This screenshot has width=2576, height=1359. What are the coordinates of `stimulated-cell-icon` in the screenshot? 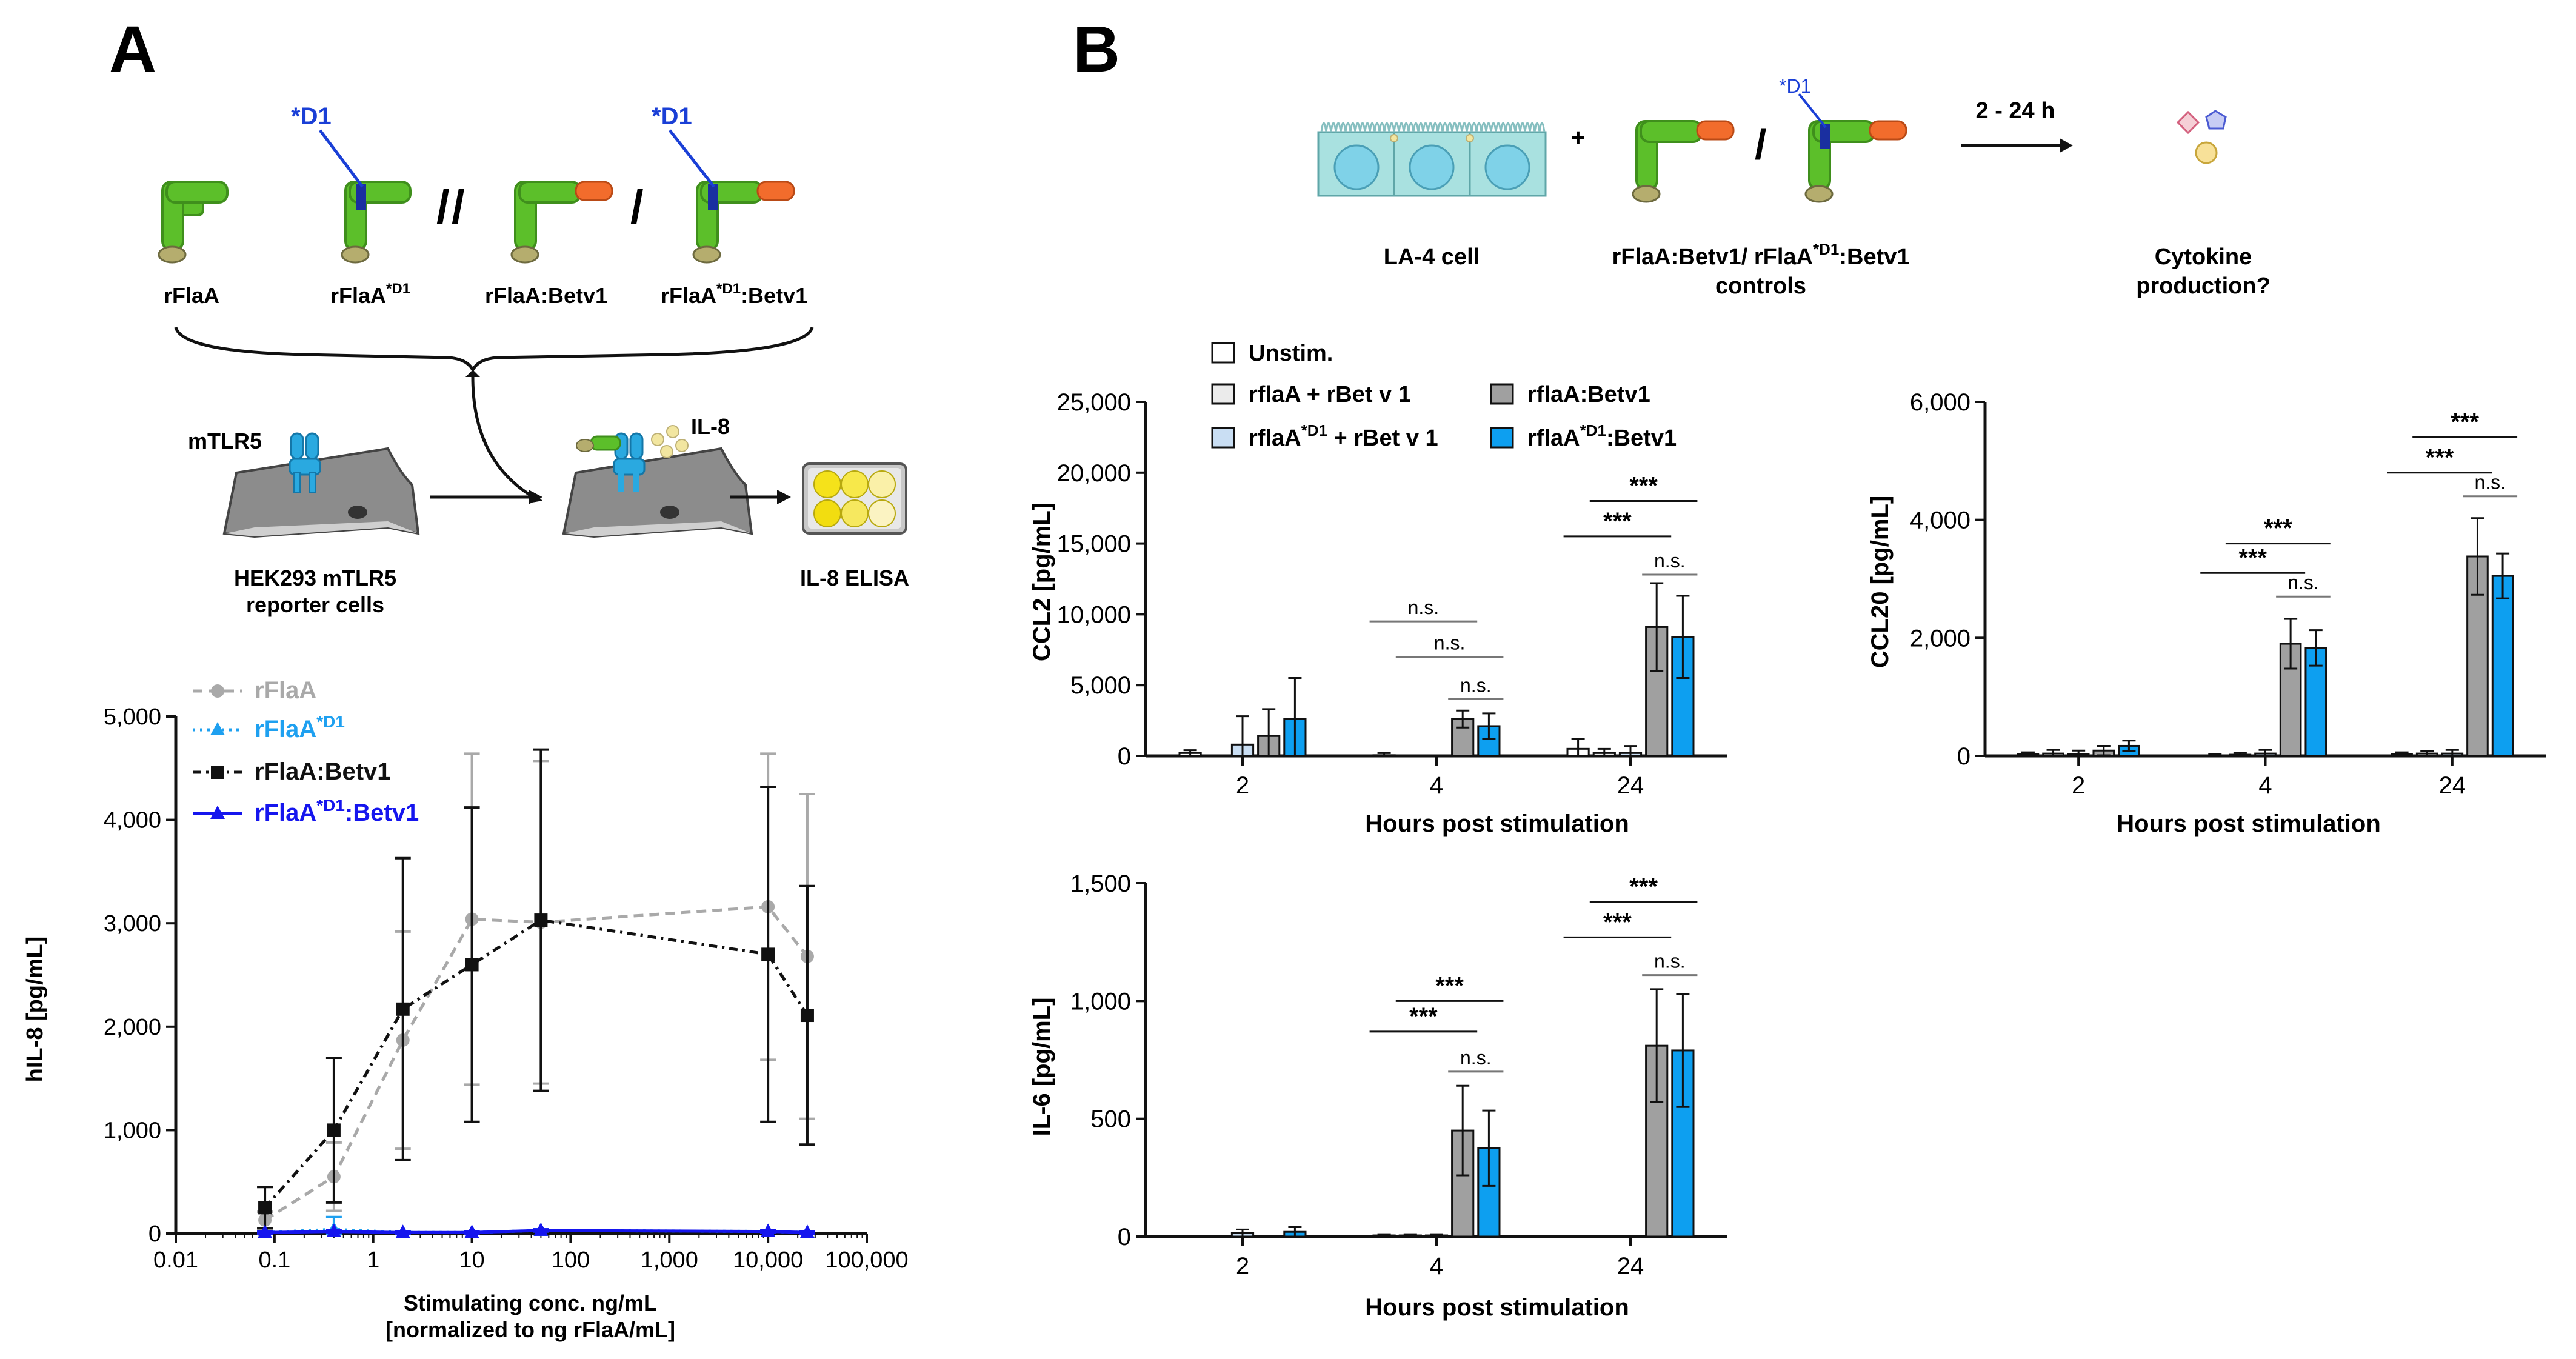 It's located at (657, 481).